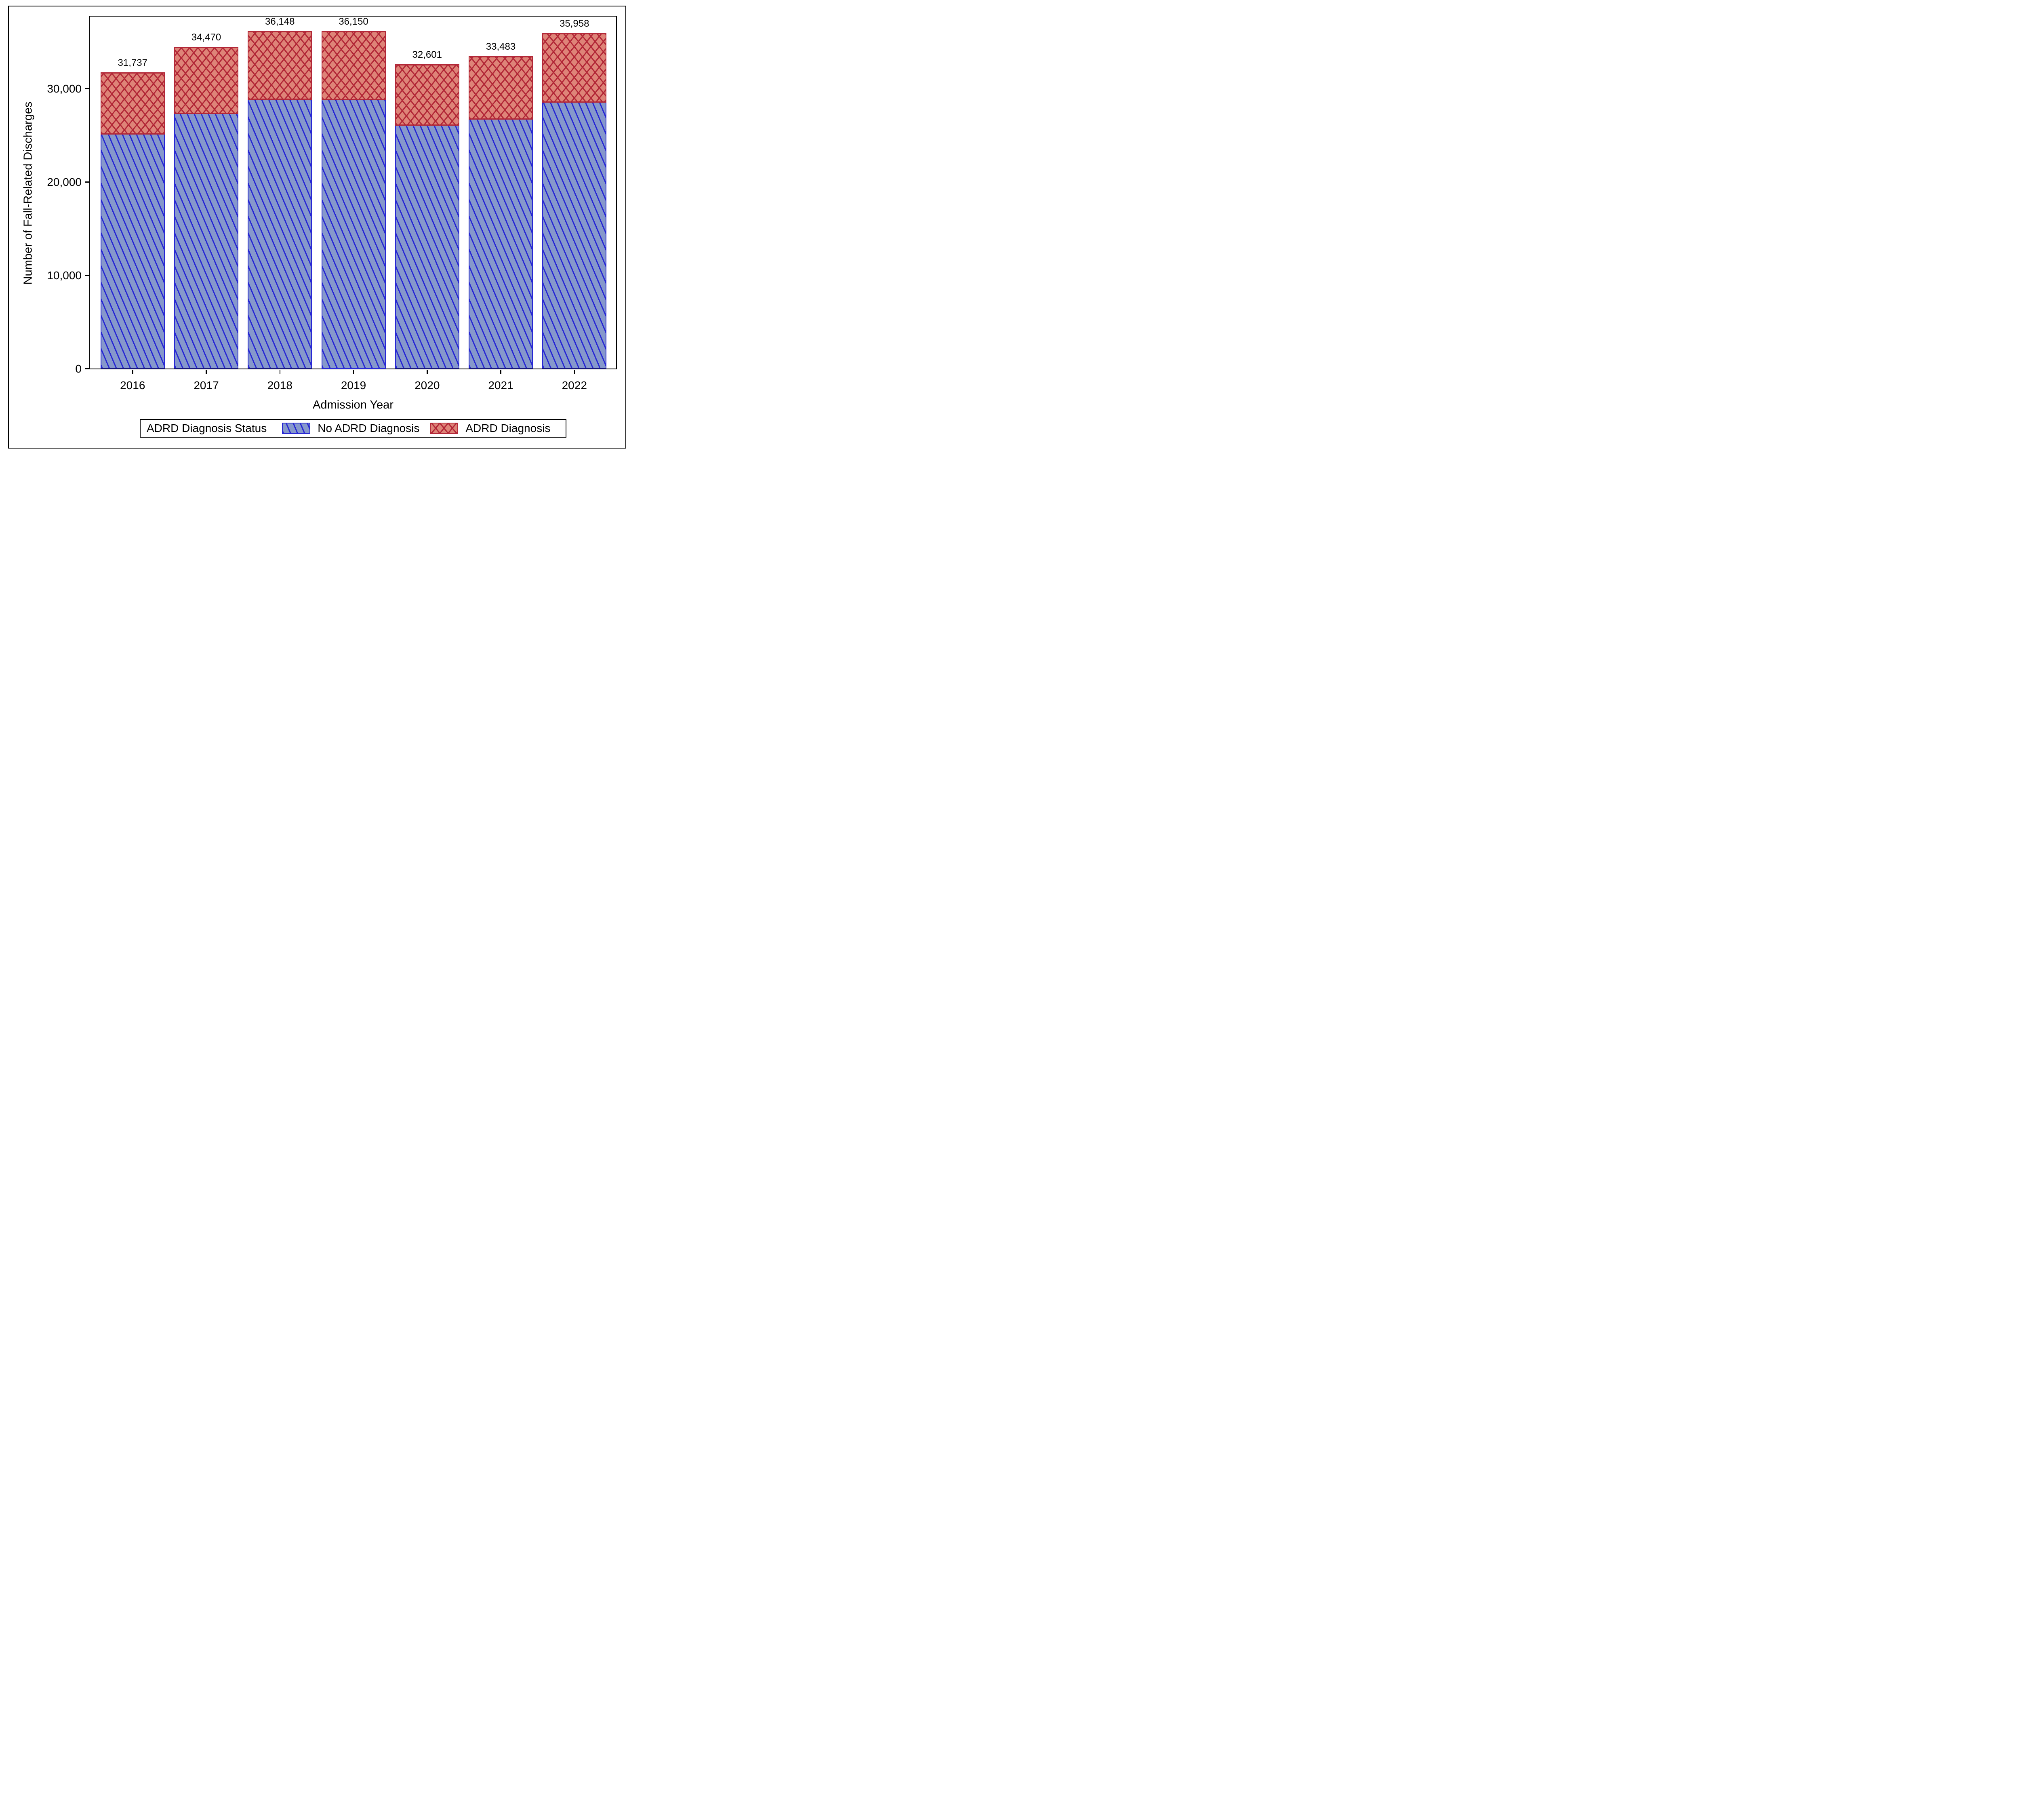 The image size is (2020, 1820). What do you see at coordinates (427, 385) in the screenshot?
I see `x-tick-label-2020: 2020` at bounding box center [427, 385].